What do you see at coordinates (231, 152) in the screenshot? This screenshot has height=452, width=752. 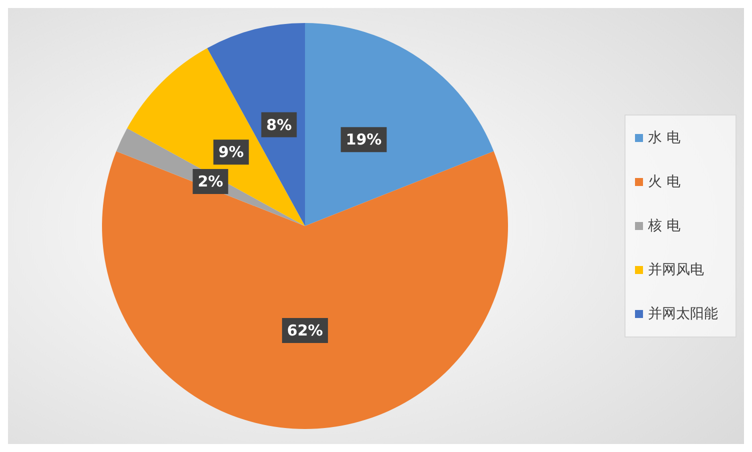 I see `data-label: 9%` at bounding box center [231, 152].